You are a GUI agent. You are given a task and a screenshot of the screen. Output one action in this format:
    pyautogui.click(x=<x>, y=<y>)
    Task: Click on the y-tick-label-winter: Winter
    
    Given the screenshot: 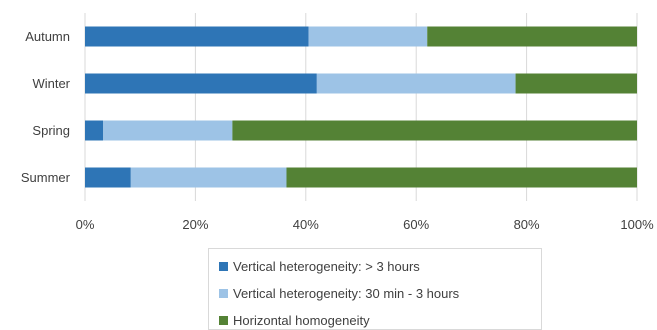 What is the action you would take?
    pyautogui.click(x=51, y=83)
    